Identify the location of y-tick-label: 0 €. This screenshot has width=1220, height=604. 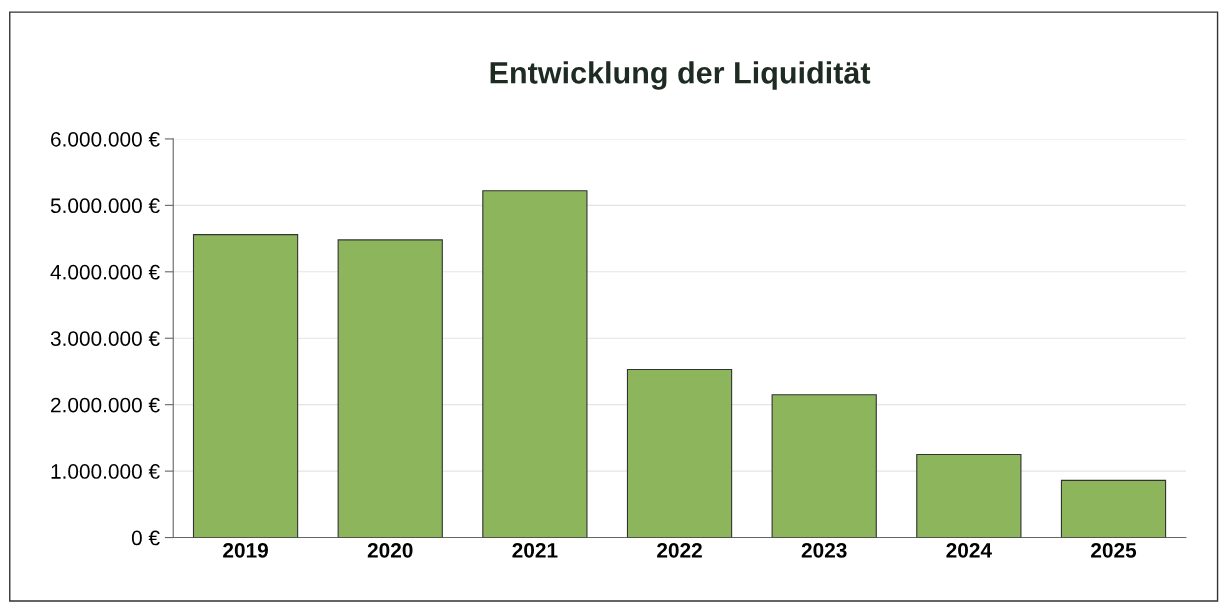
(145, 538).